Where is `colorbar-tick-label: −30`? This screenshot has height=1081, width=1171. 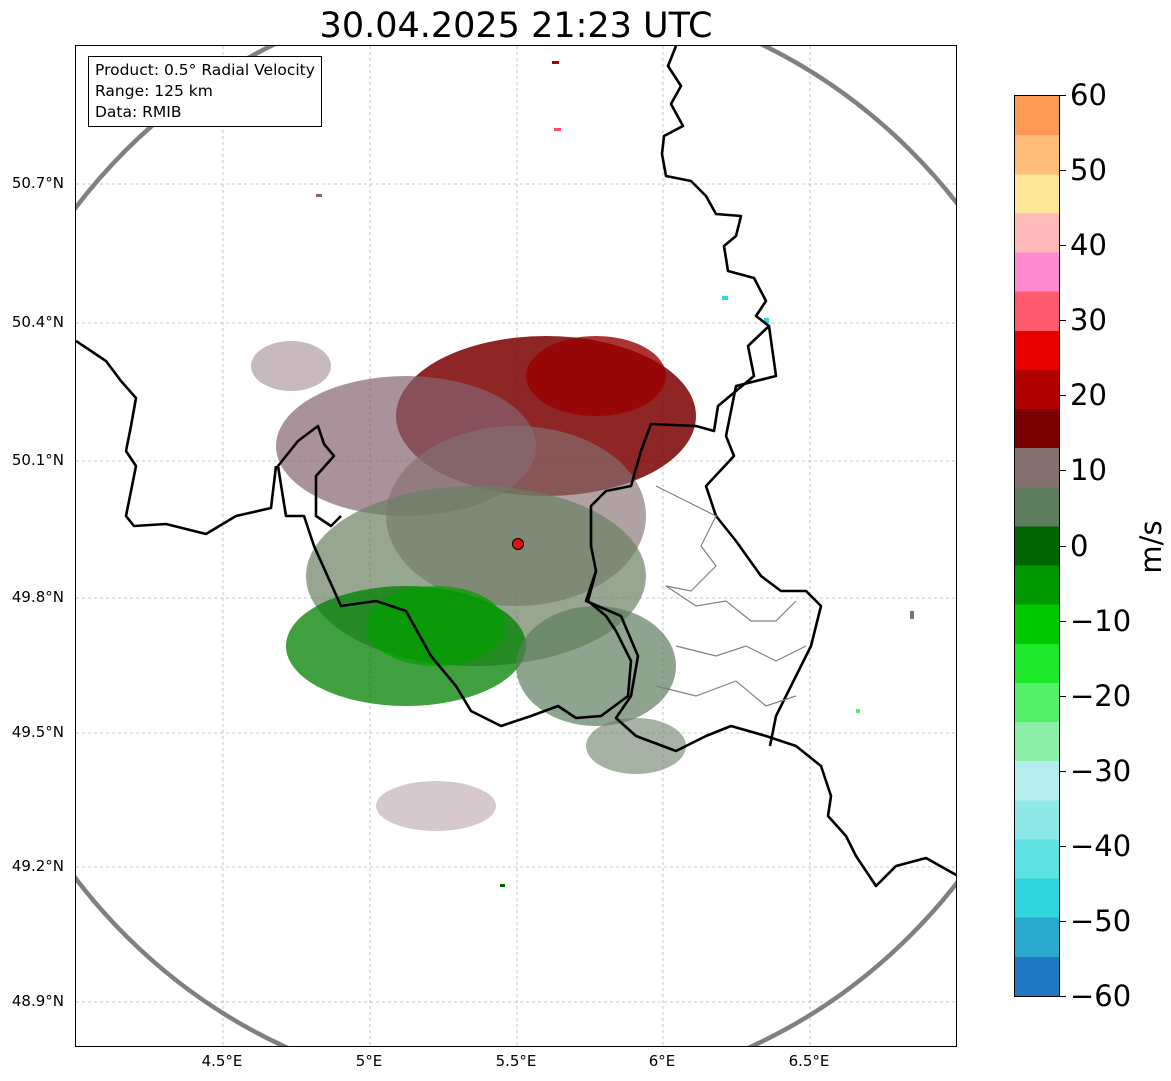 colorbar-tick-label: −30 is located at coordinates (1101, 770).